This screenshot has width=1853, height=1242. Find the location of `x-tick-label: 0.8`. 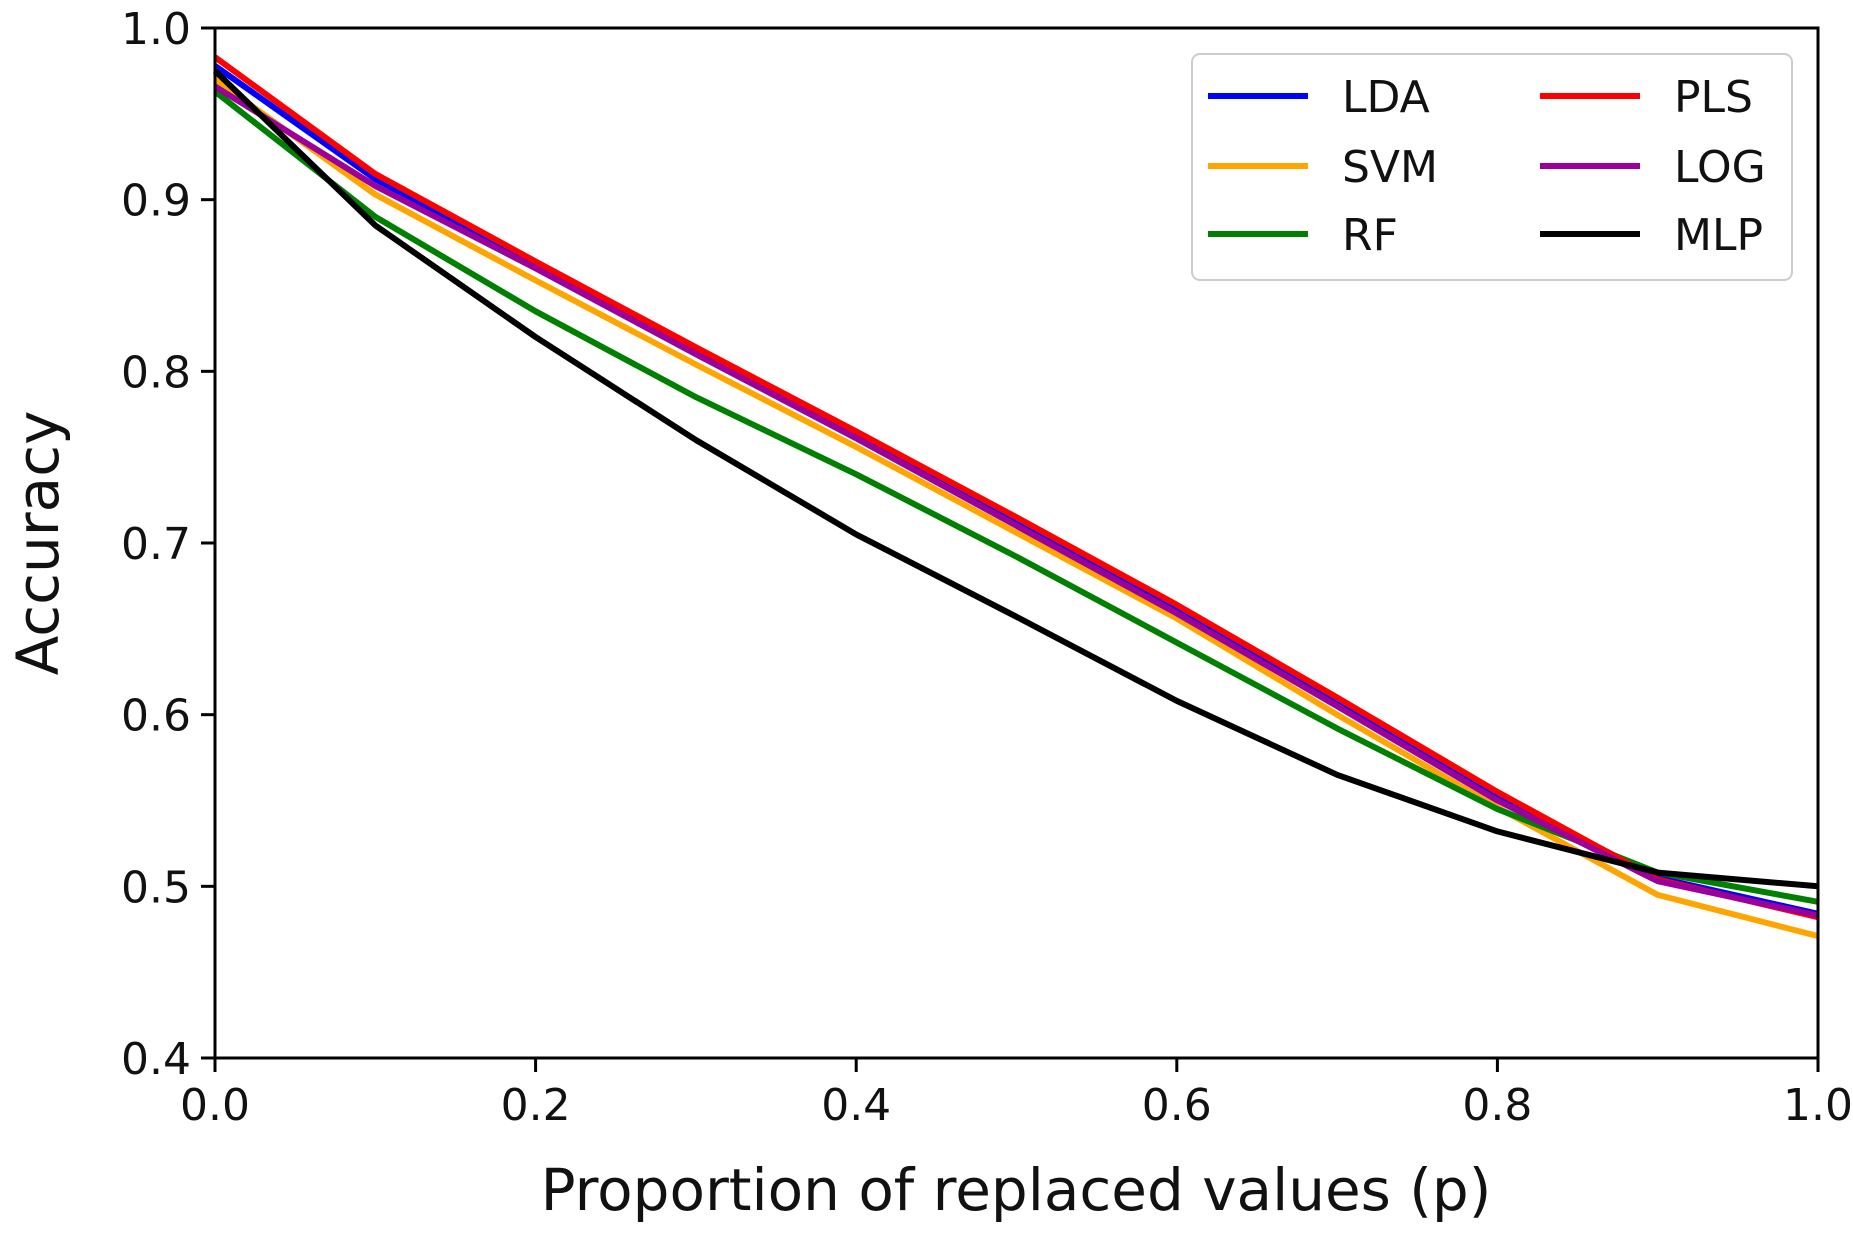

x-tick-label: 0.8 is located at coordinates (1497, 1105).